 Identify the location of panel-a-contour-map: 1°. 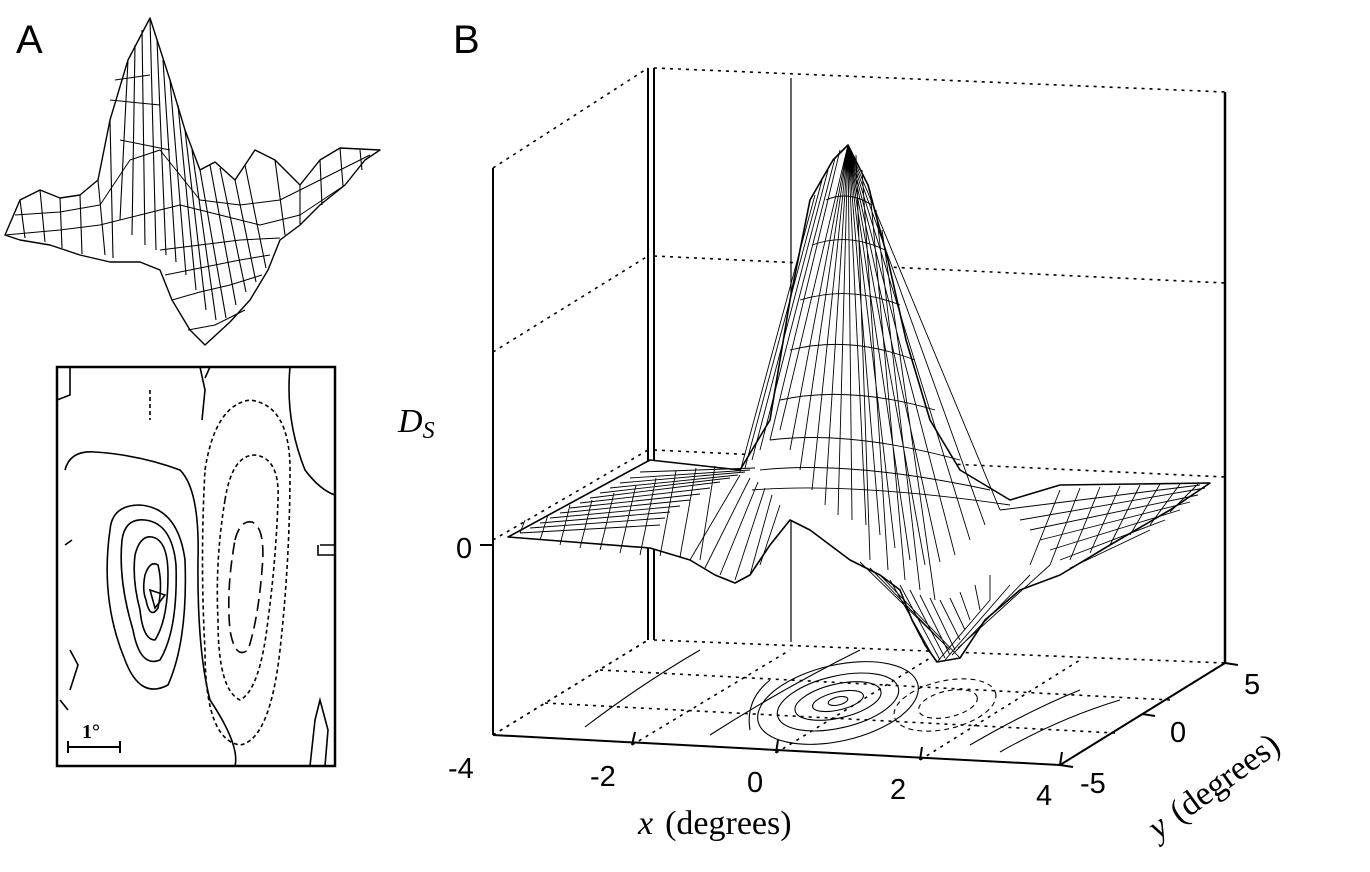
(196, 566).